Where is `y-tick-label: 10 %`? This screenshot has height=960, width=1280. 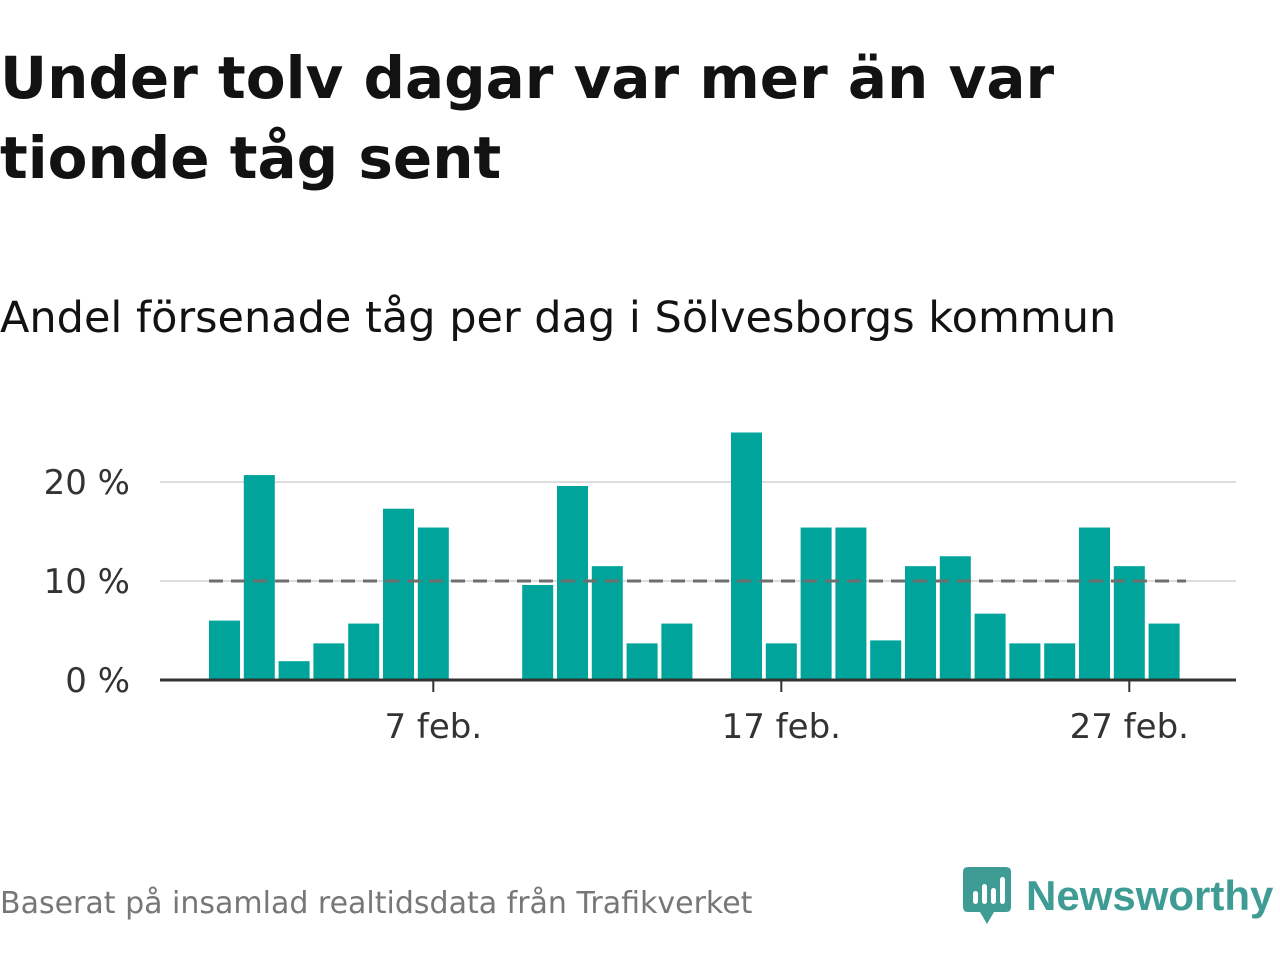
y-tick-label: 10 % is located at coordinates (87, 582).